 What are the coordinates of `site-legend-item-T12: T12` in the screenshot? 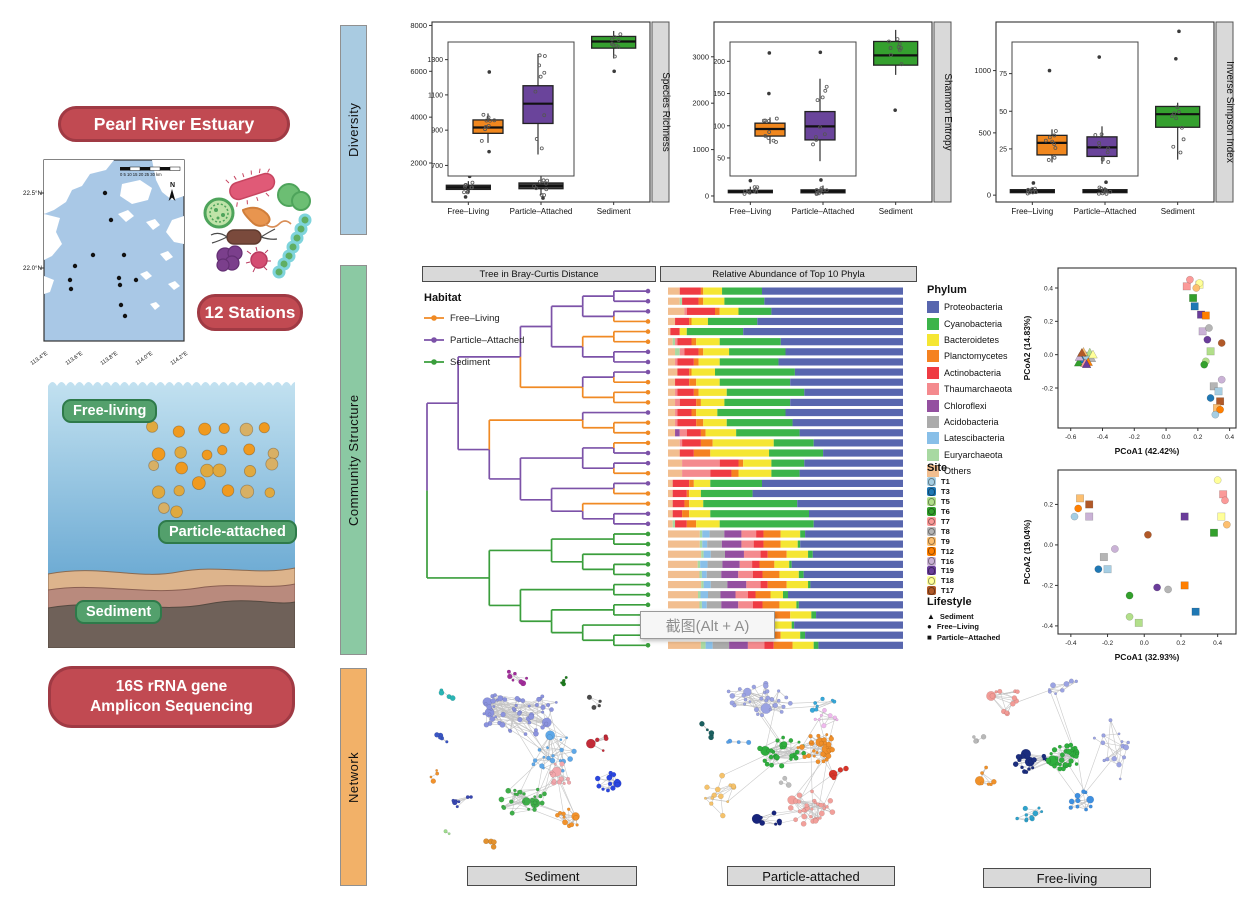 It's located at (940, 551).